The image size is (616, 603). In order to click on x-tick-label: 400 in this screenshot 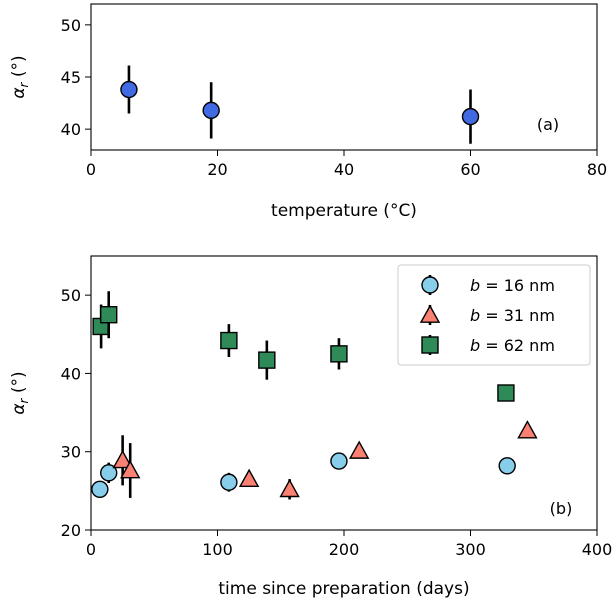, I will do `click(597, 549)`.